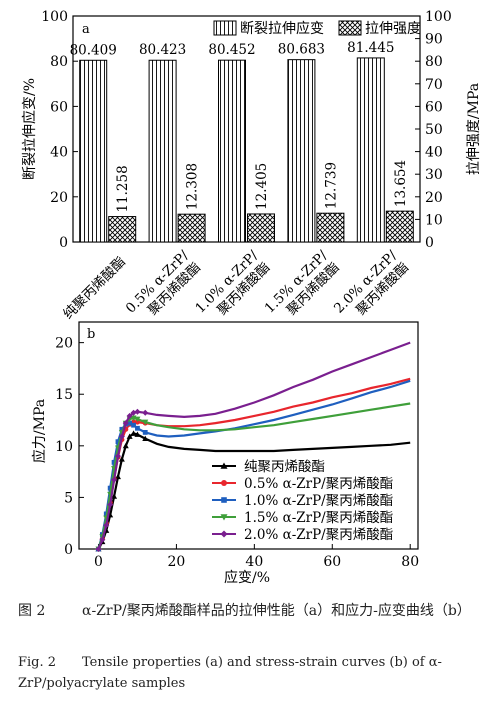 Image resolution: width=496 pixels, height=721 pixels. Describe the element at coordinates (434, 175) in the screenshot. I see `y-tick-label-right: 30` at that location.